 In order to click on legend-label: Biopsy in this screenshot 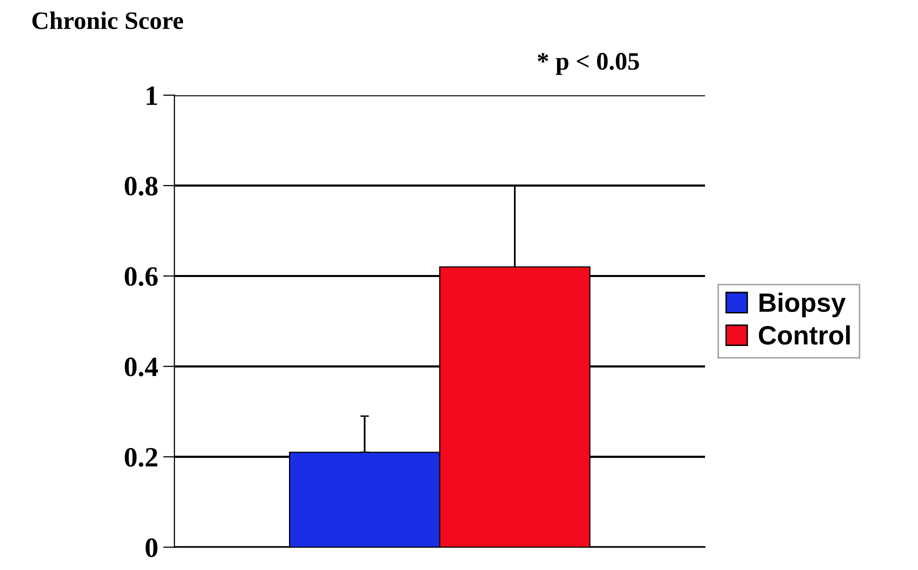, I will do `click(803, 305)`.